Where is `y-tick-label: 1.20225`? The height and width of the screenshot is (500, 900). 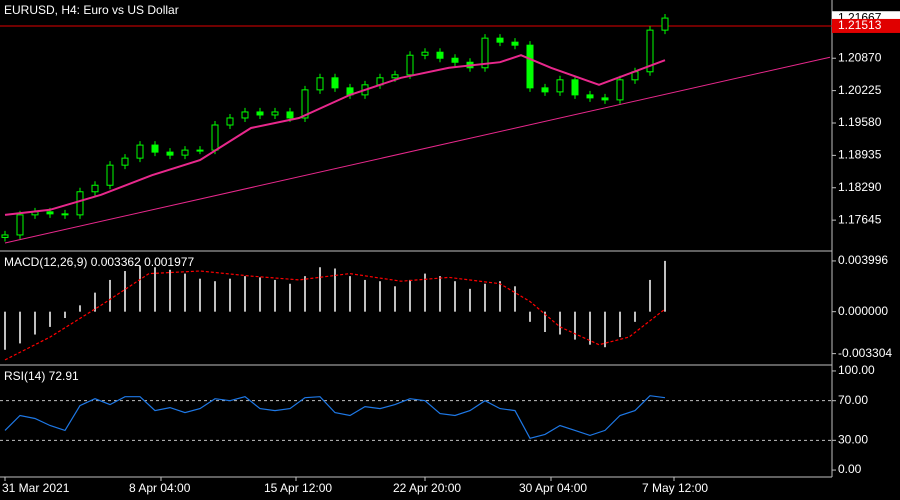
y-tick-label: 1.20225 is located at coordinates (860, 90).